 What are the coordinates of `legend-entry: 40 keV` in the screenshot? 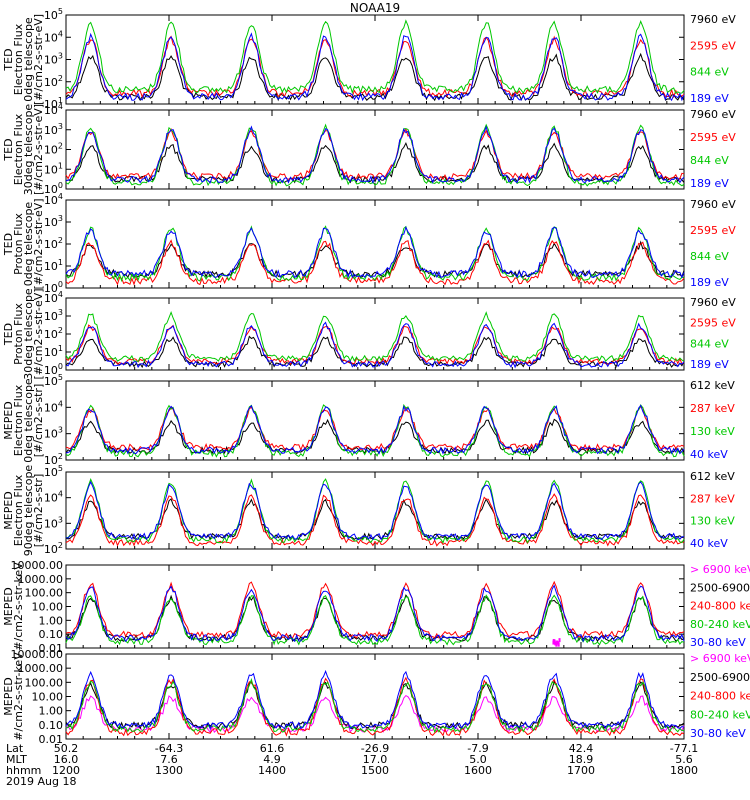 It's located at (709, 454).